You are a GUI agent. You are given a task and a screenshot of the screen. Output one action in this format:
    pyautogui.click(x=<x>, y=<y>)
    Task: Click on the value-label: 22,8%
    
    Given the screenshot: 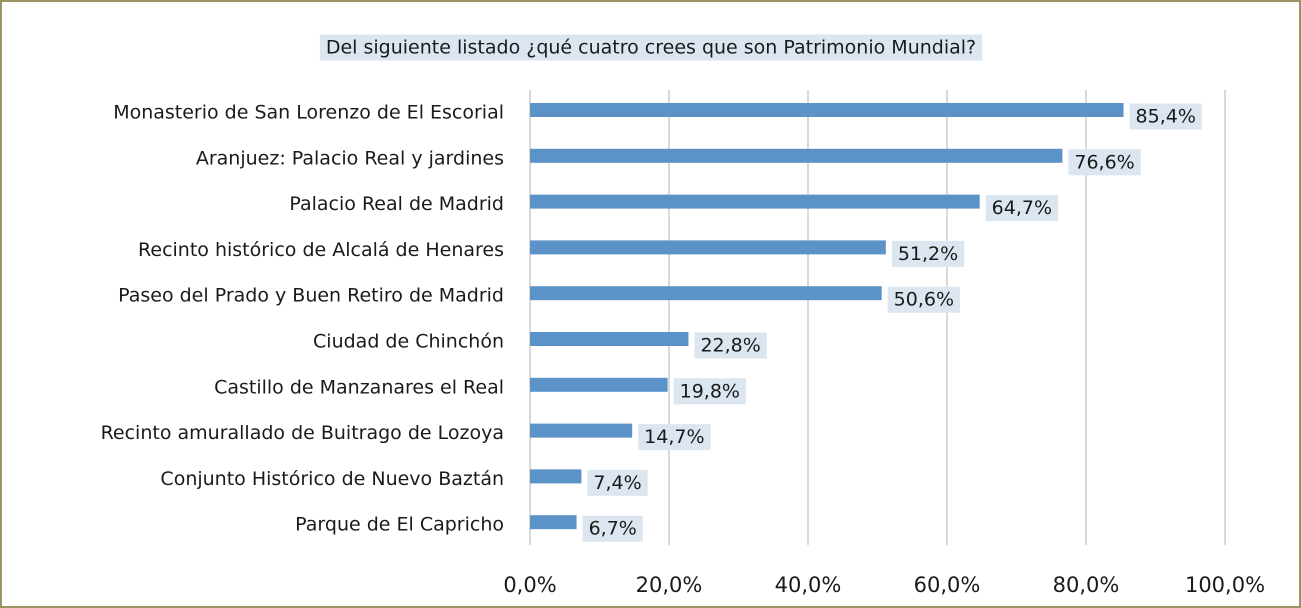 What is the action you would take?
    pyautogui.click(x=730, y=346)
    